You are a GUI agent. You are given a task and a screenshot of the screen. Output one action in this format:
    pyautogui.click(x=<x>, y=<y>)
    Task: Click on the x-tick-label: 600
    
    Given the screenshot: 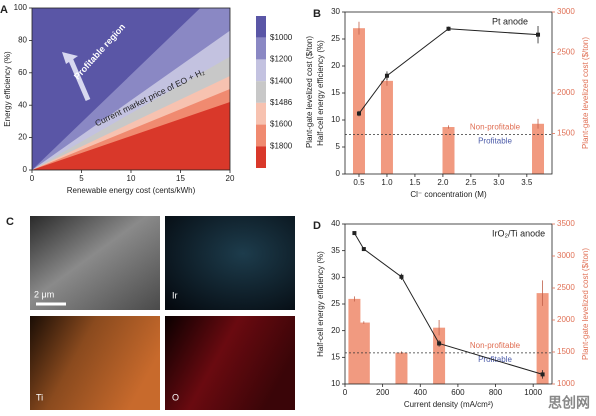 What is the action you would take?
    pyautogui.click(x=458, y=392)
    